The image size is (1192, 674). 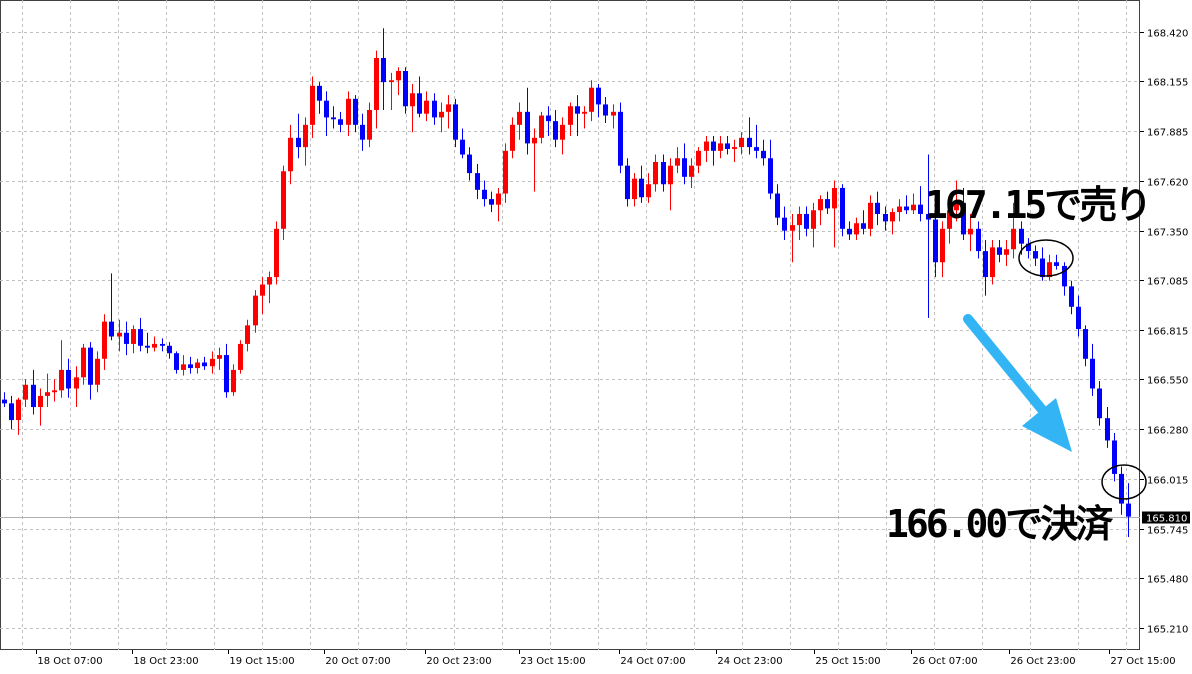 What do you see at coordinates (357, 661) in the screenshot?
I see `time-tick-label: 20 Oct 07:00` at bounding box center [357, 661].